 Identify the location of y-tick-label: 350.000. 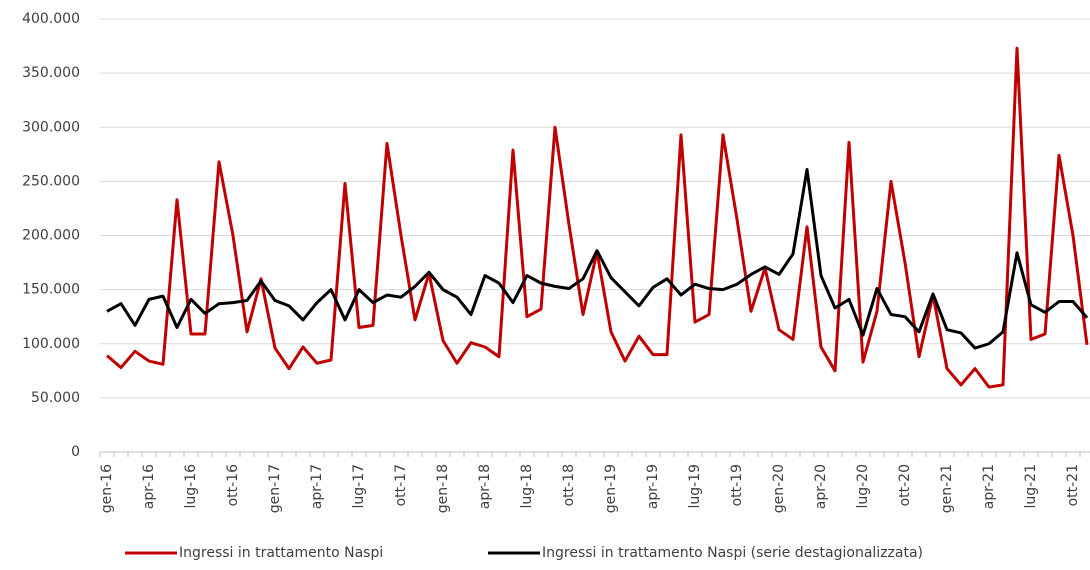
(51, 73).